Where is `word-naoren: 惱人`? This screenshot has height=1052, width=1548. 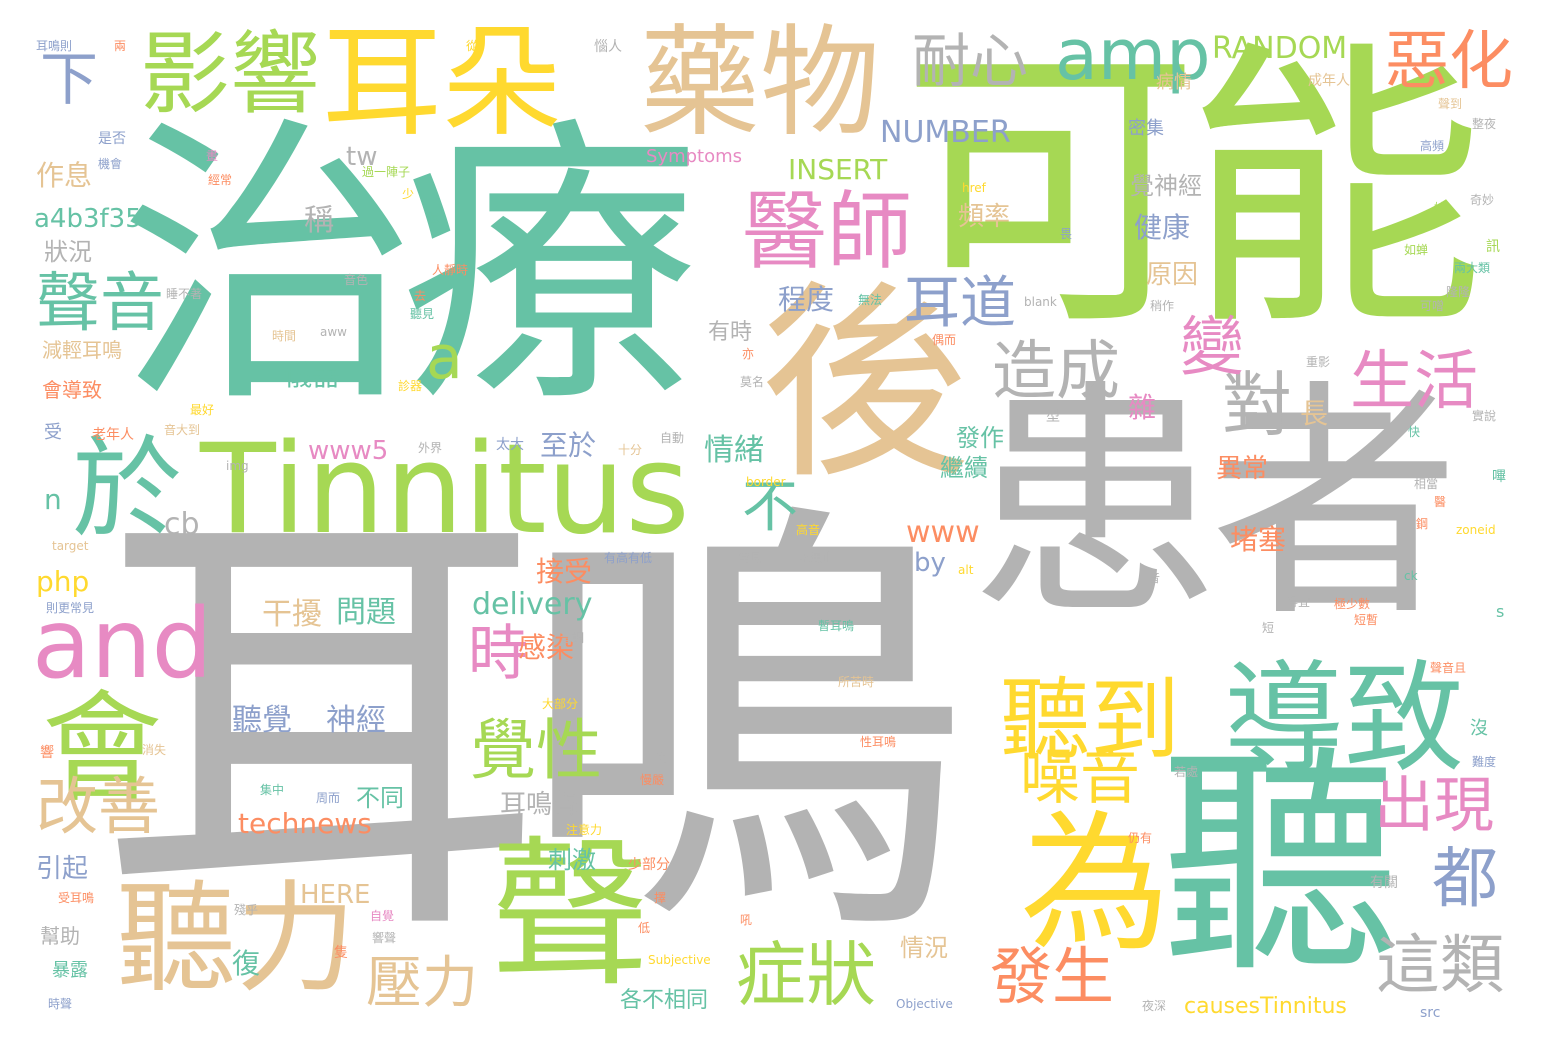 word-naoren: 惱人 is located at coordinates (608, 47).